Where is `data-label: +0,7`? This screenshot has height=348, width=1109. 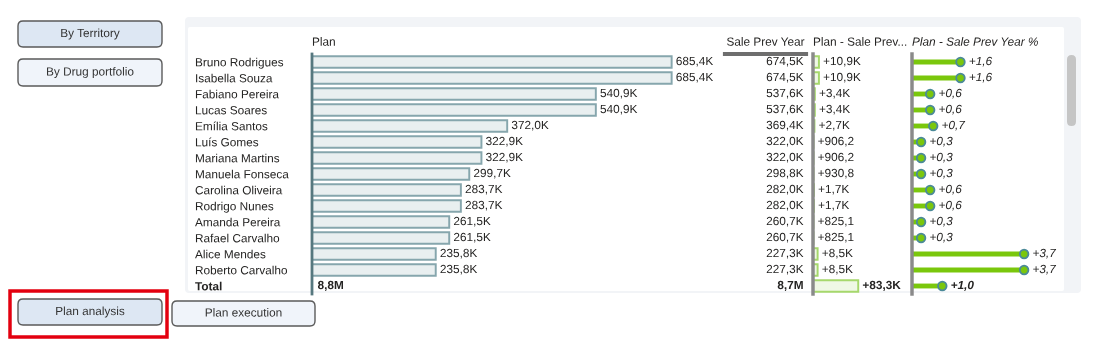
data-label: +0,7 is located at coordinates (954, 125).